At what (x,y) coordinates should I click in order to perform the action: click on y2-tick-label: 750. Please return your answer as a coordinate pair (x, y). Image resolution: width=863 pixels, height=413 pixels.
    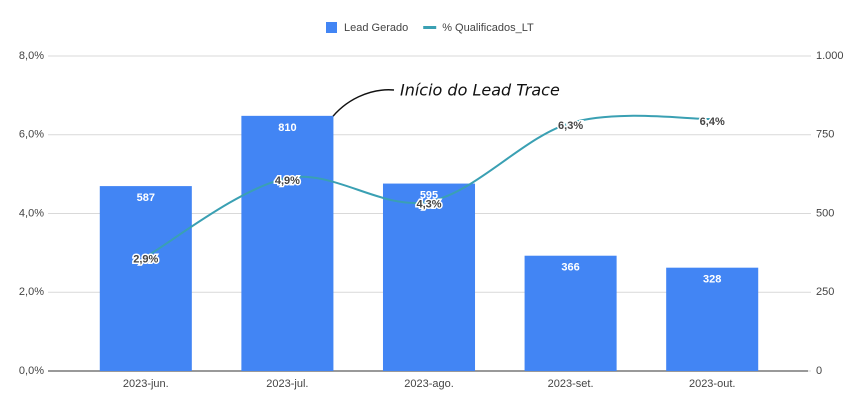
    Looking at the image, I should click on (825, 135).